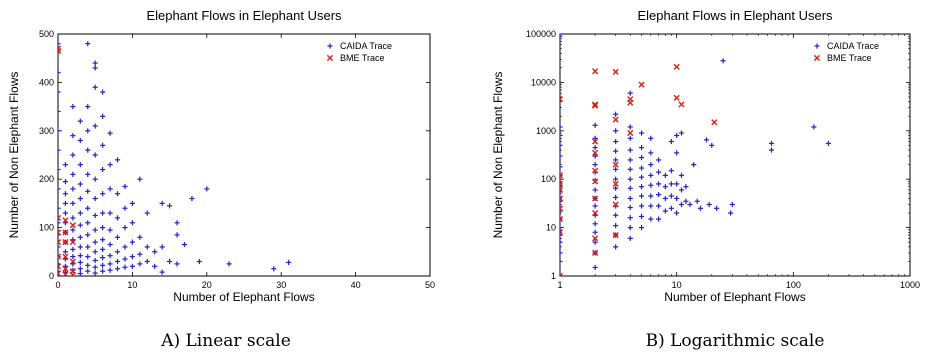 This screenshot has height=356, width=926. What do you see at coordinates (46, 131) in the screenshot?
I see `y-tick-label: 300` at bounding box center [46, 131].